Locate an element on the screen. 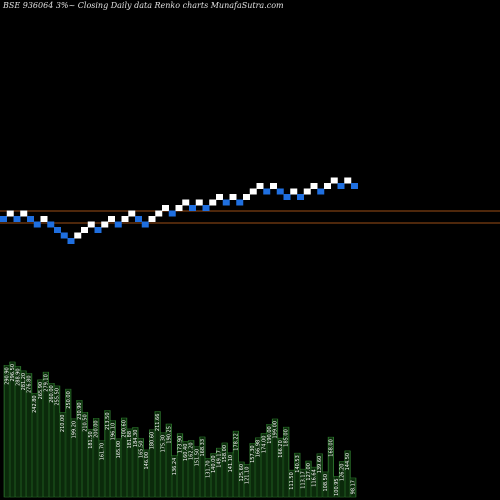 Image resolution: width=500 pixels, height=500 pixels. volume-label: 111.50 is located at coordinates (292, 481).